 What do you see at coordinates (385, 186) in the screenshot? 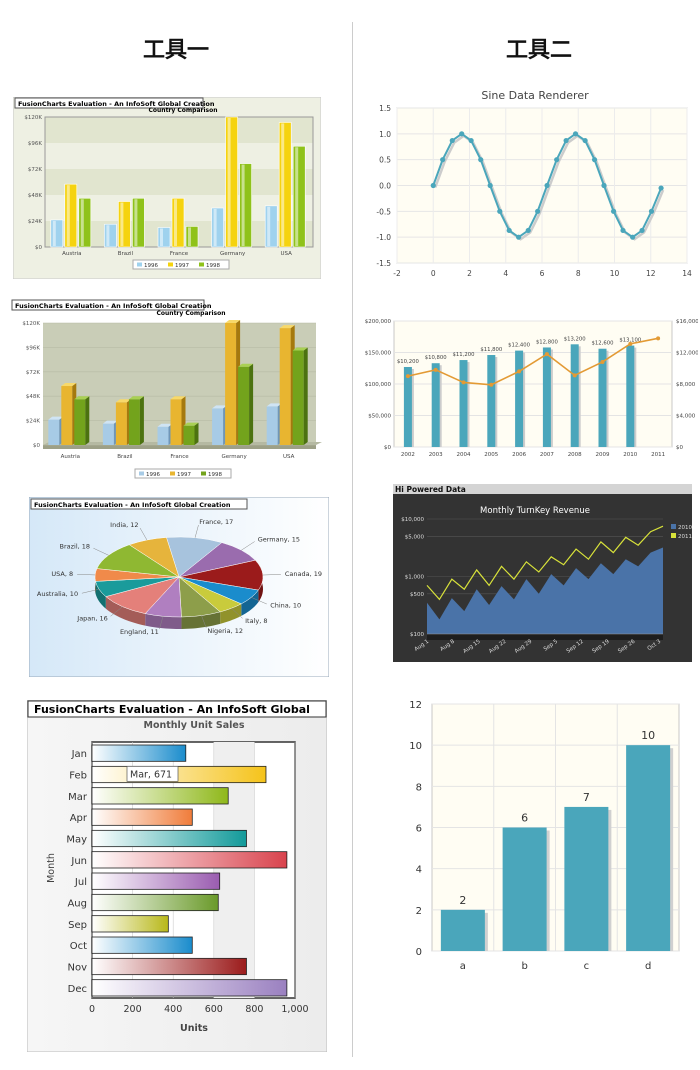
I see `y-tick-label: 0.0` at bounding box center [385, 186].